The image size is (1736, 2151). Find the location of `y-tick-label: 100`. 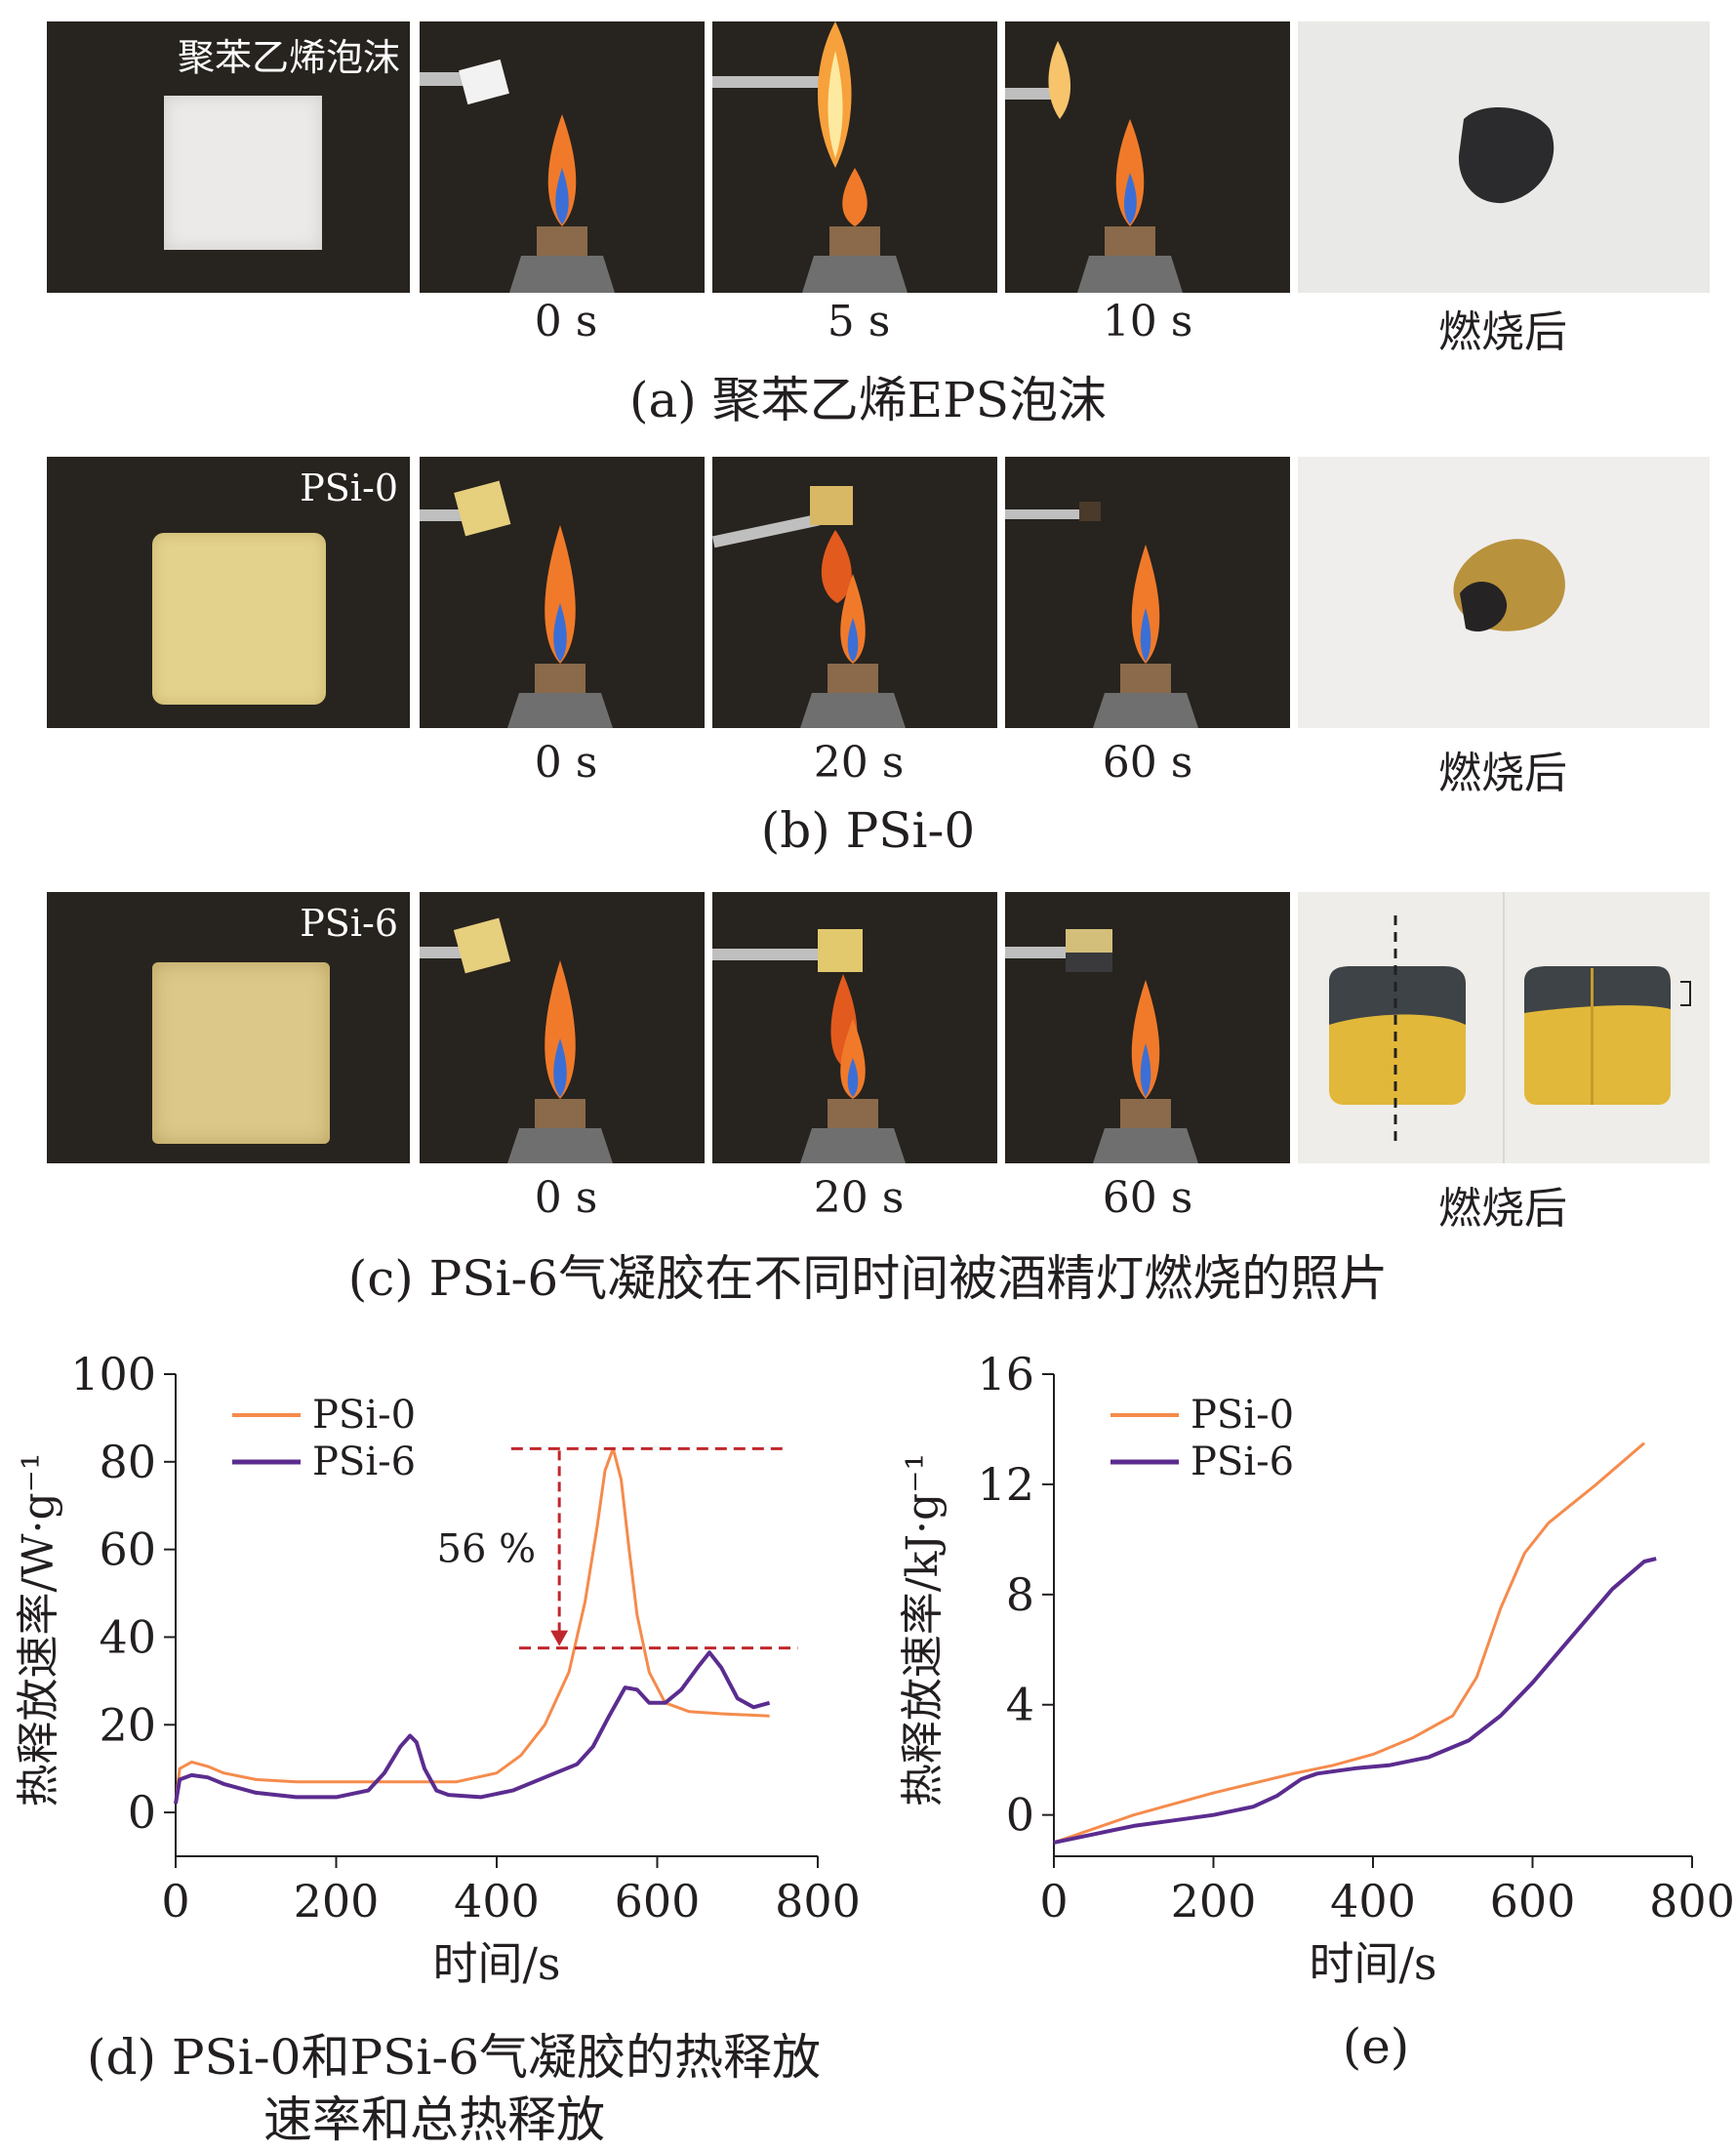

y-tick-label: 100 is located at coordinates (113, 1374).